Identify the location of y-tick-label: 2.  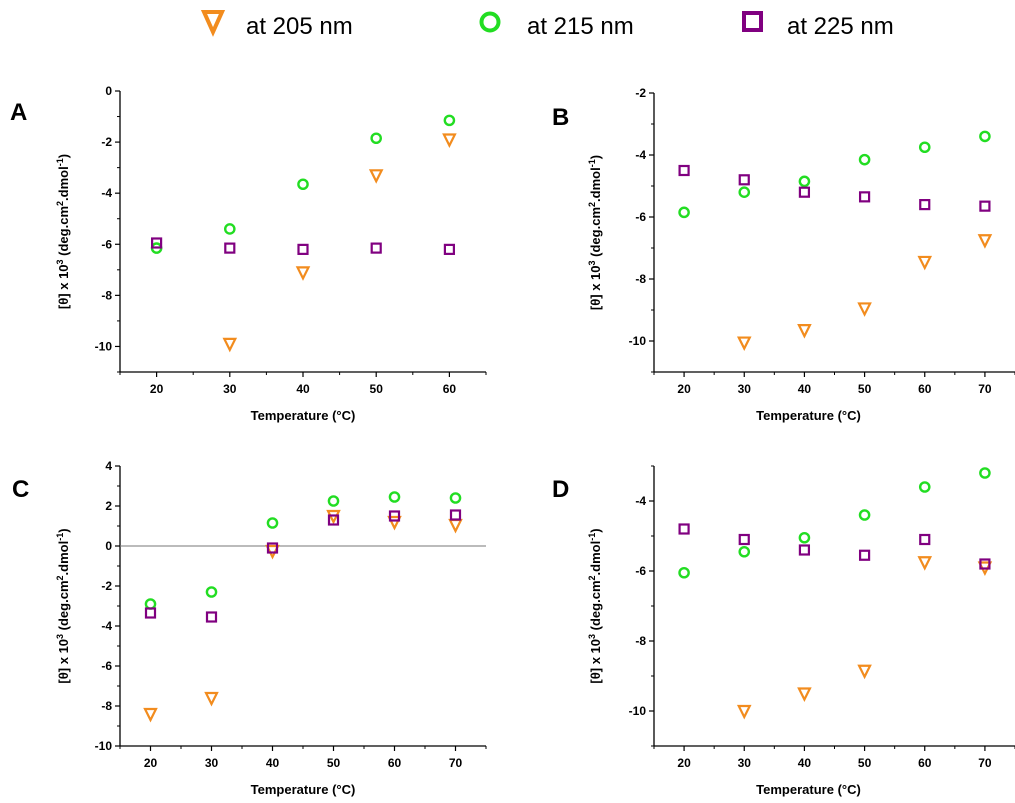
(108, 506).